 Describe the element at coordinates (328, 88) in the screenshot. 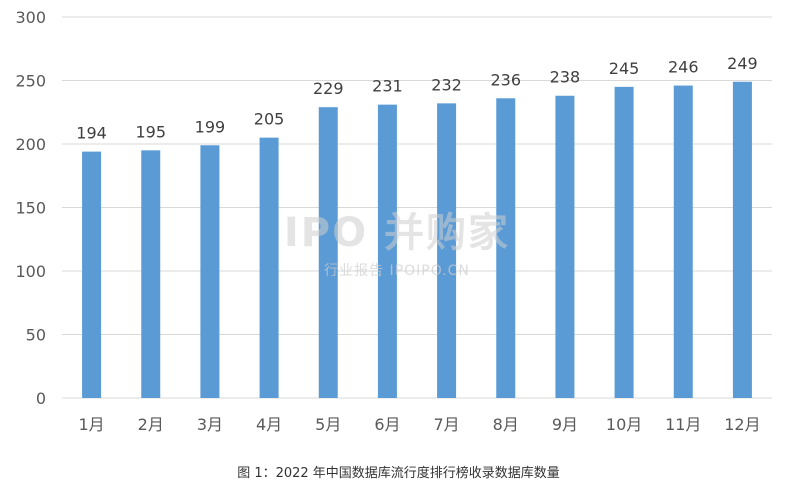

I see `data-label: 229` at that location.